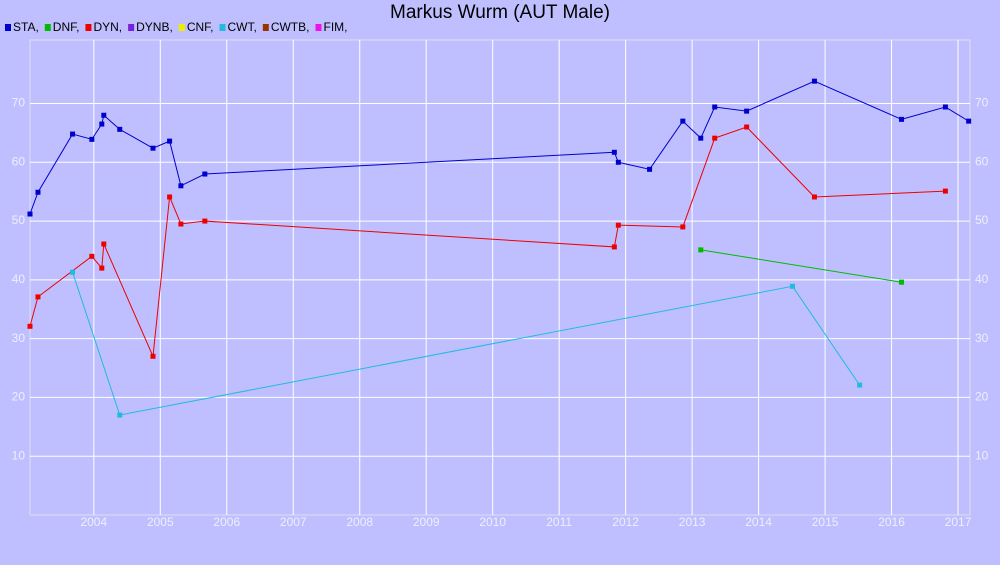  I want to click on legend-label: CWT,, so click(241, 27).